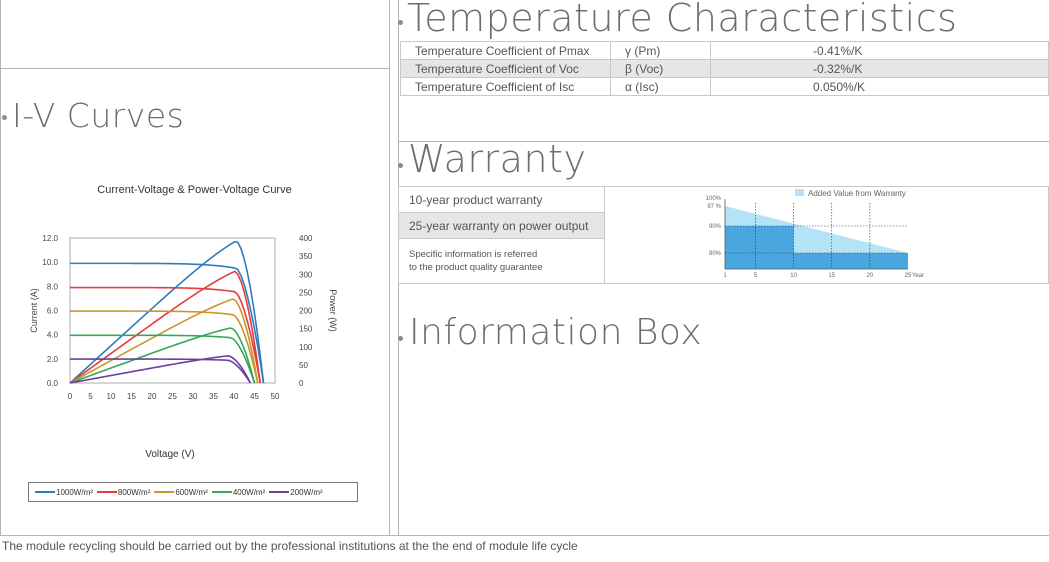 The image size is (1049, 562). I want to click on y2-tick-label: 100, so click(306, 347).